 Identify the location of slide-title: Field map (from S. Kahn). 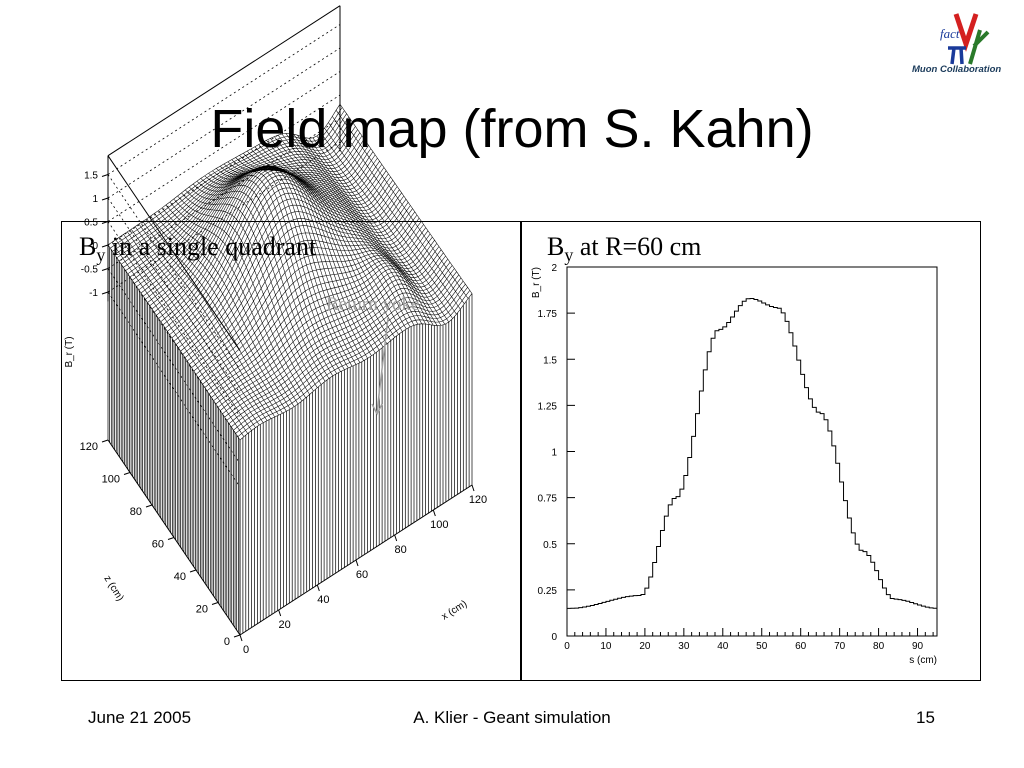
(512, 129).